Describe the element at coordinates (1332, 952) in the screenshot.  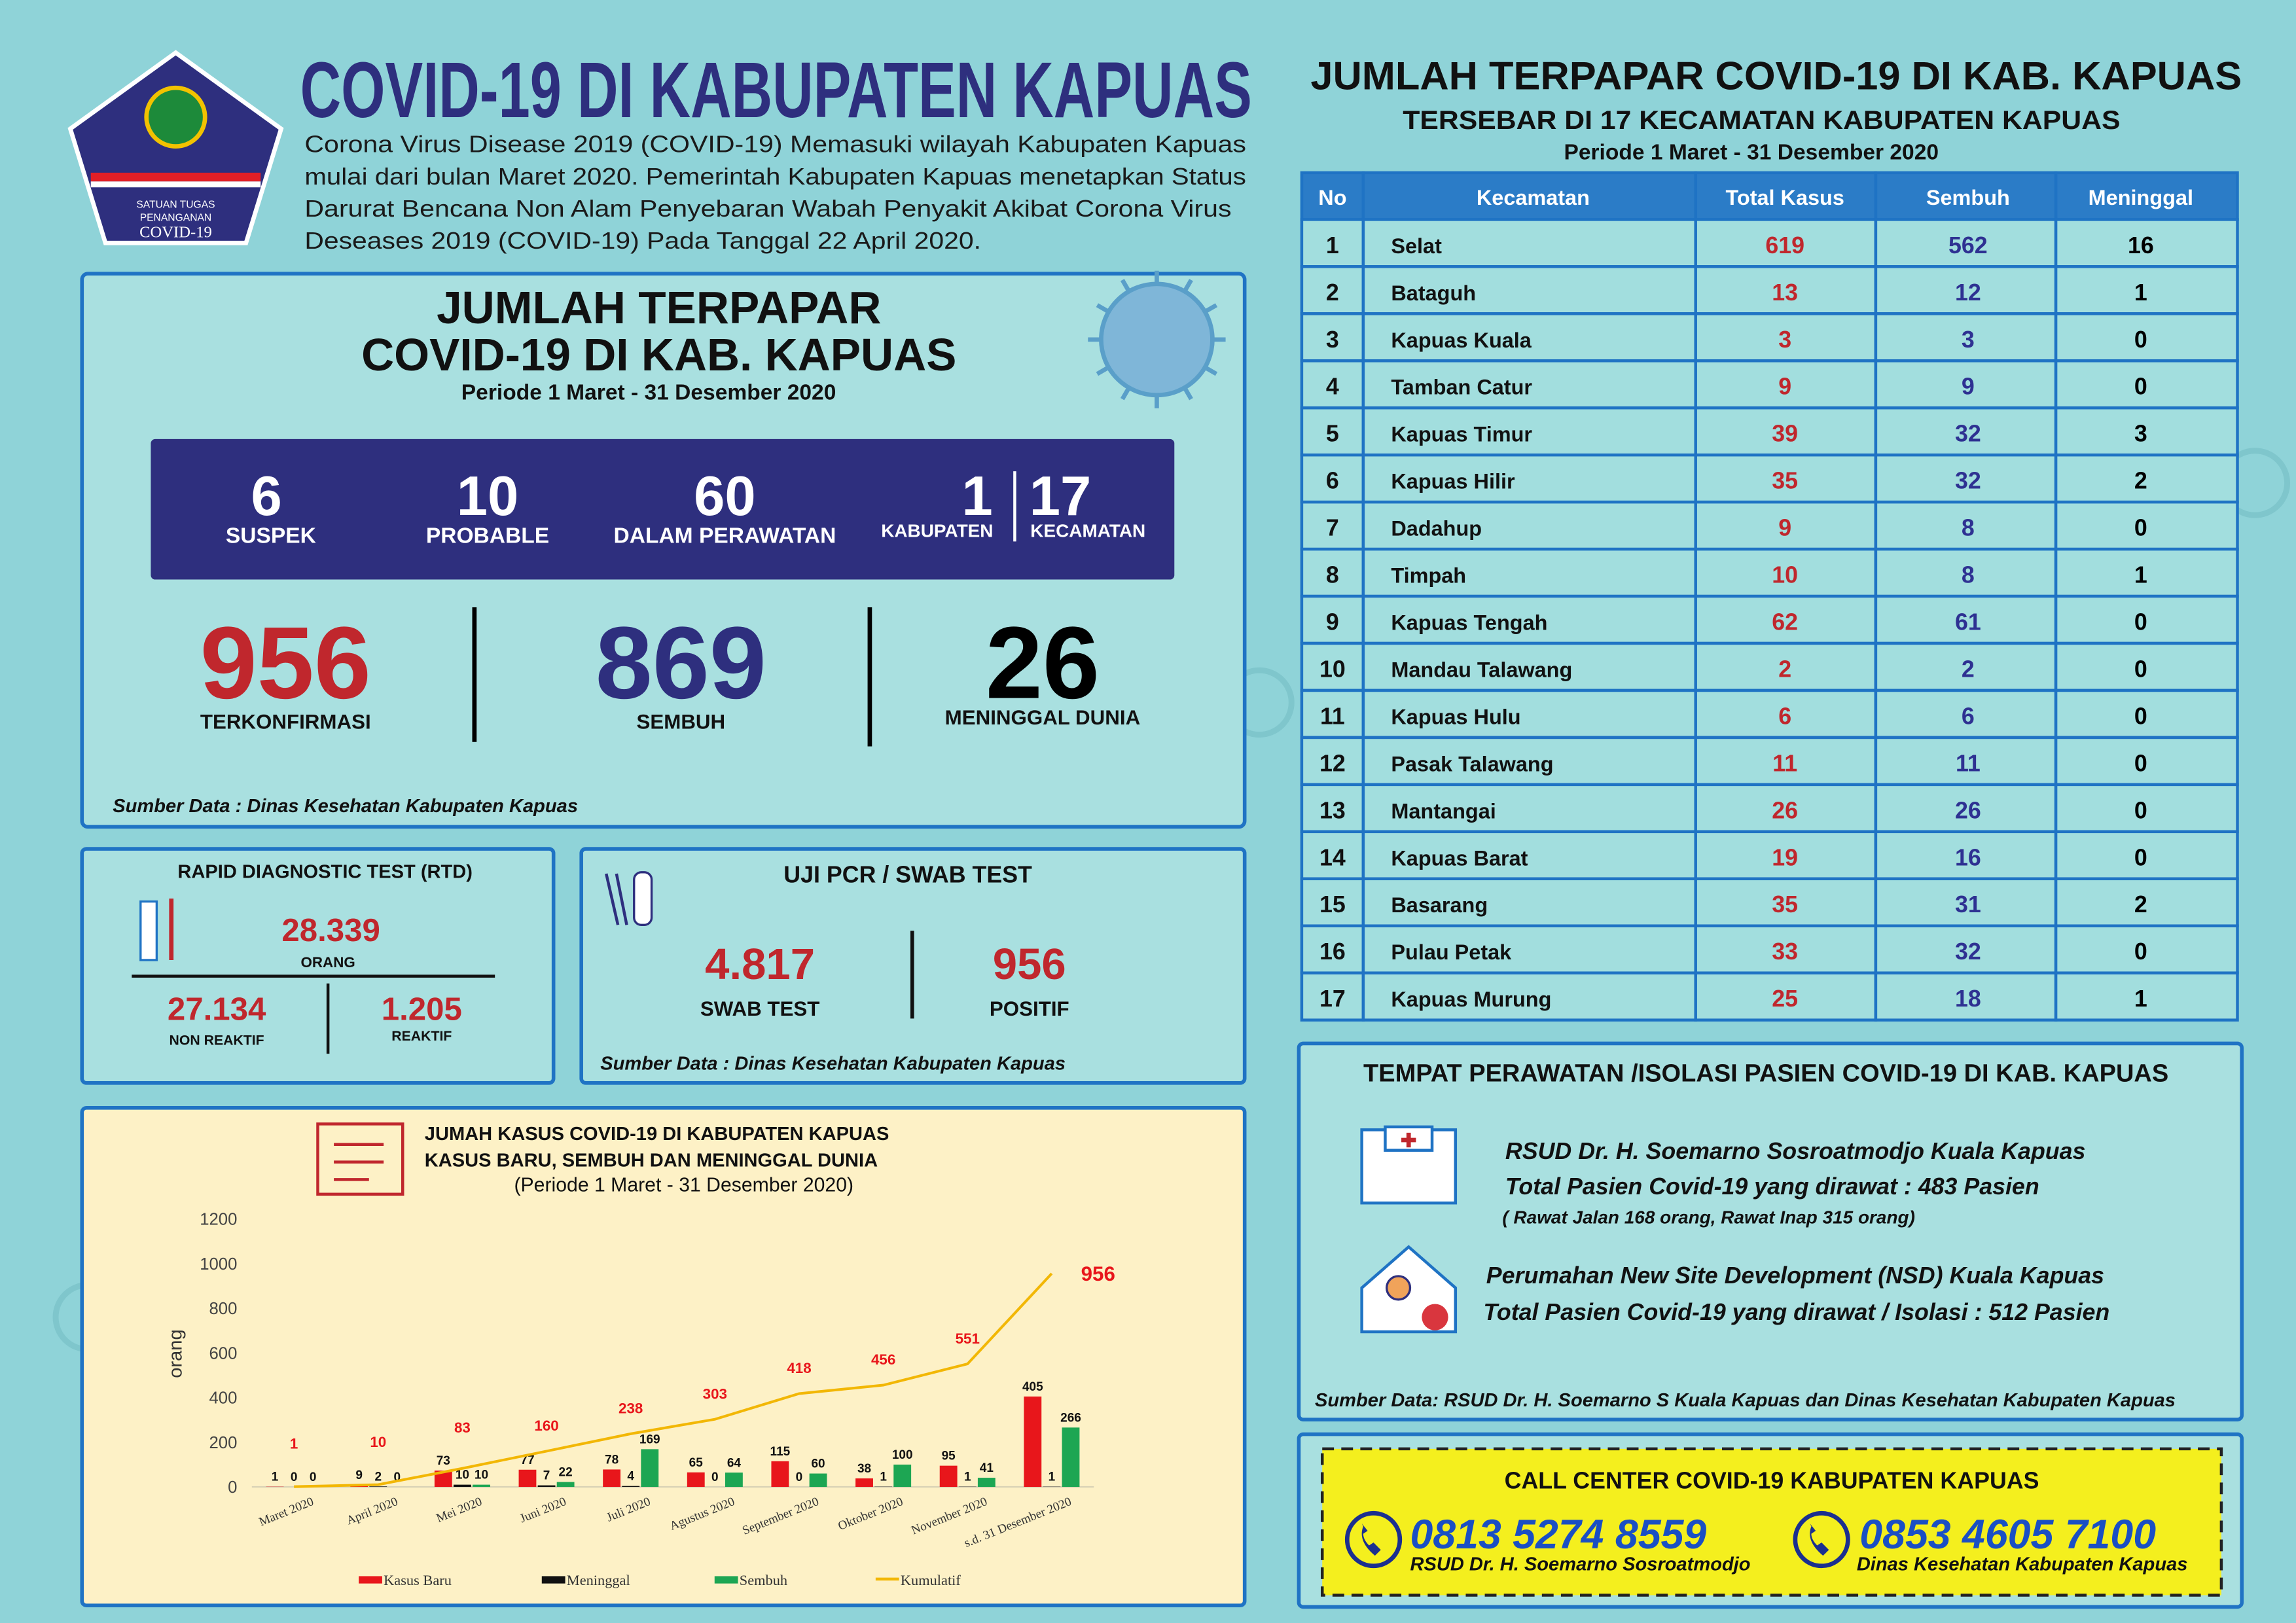
I see `table-value: 16` at that location.